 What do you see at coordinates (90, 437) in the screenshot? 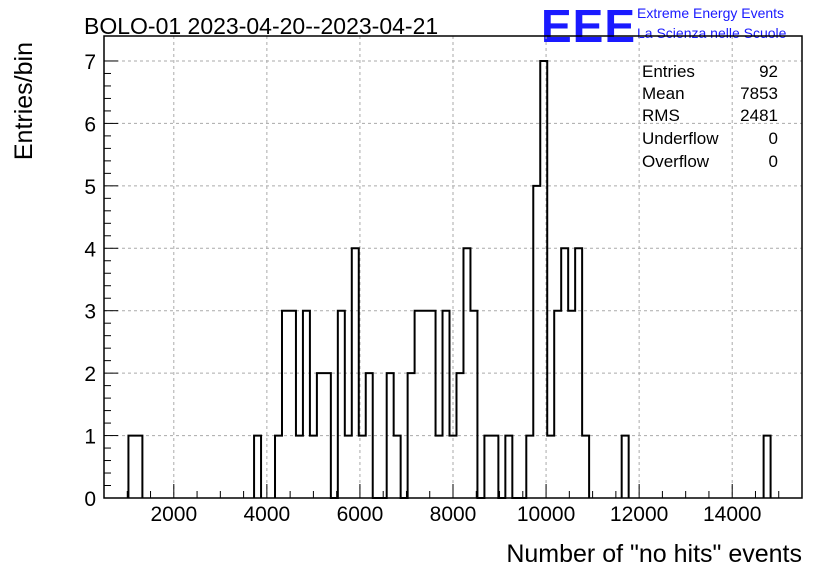
I see `y-tick-label: 1` at bounding box center [90, 437].